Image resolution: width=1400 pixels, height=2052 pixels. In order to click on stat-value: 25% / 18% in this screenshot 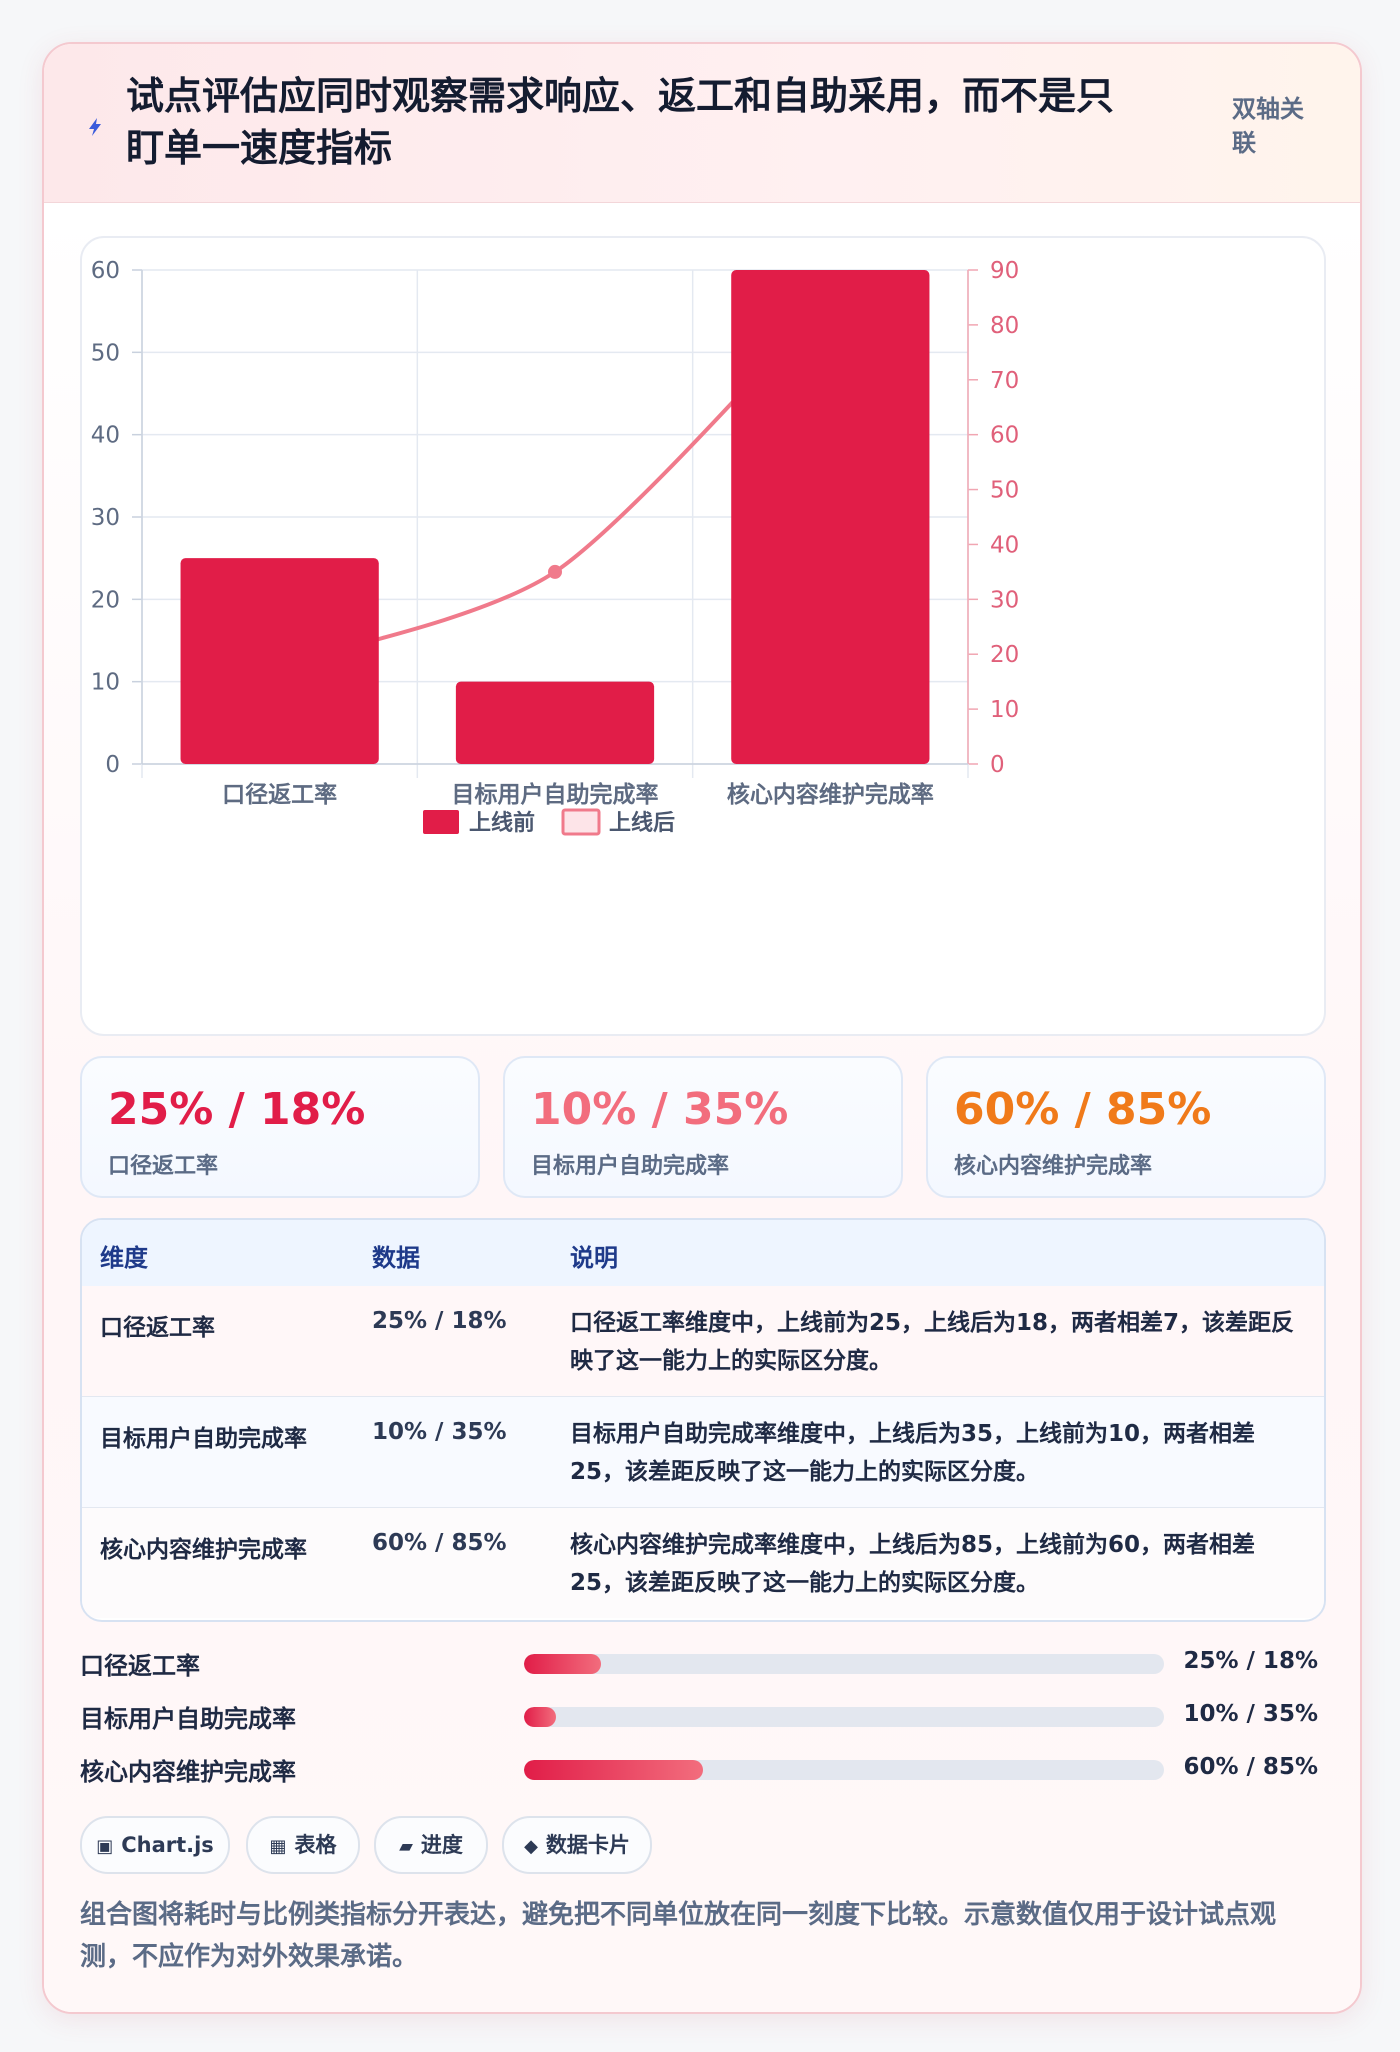, I will do `click(237, 1109)`.